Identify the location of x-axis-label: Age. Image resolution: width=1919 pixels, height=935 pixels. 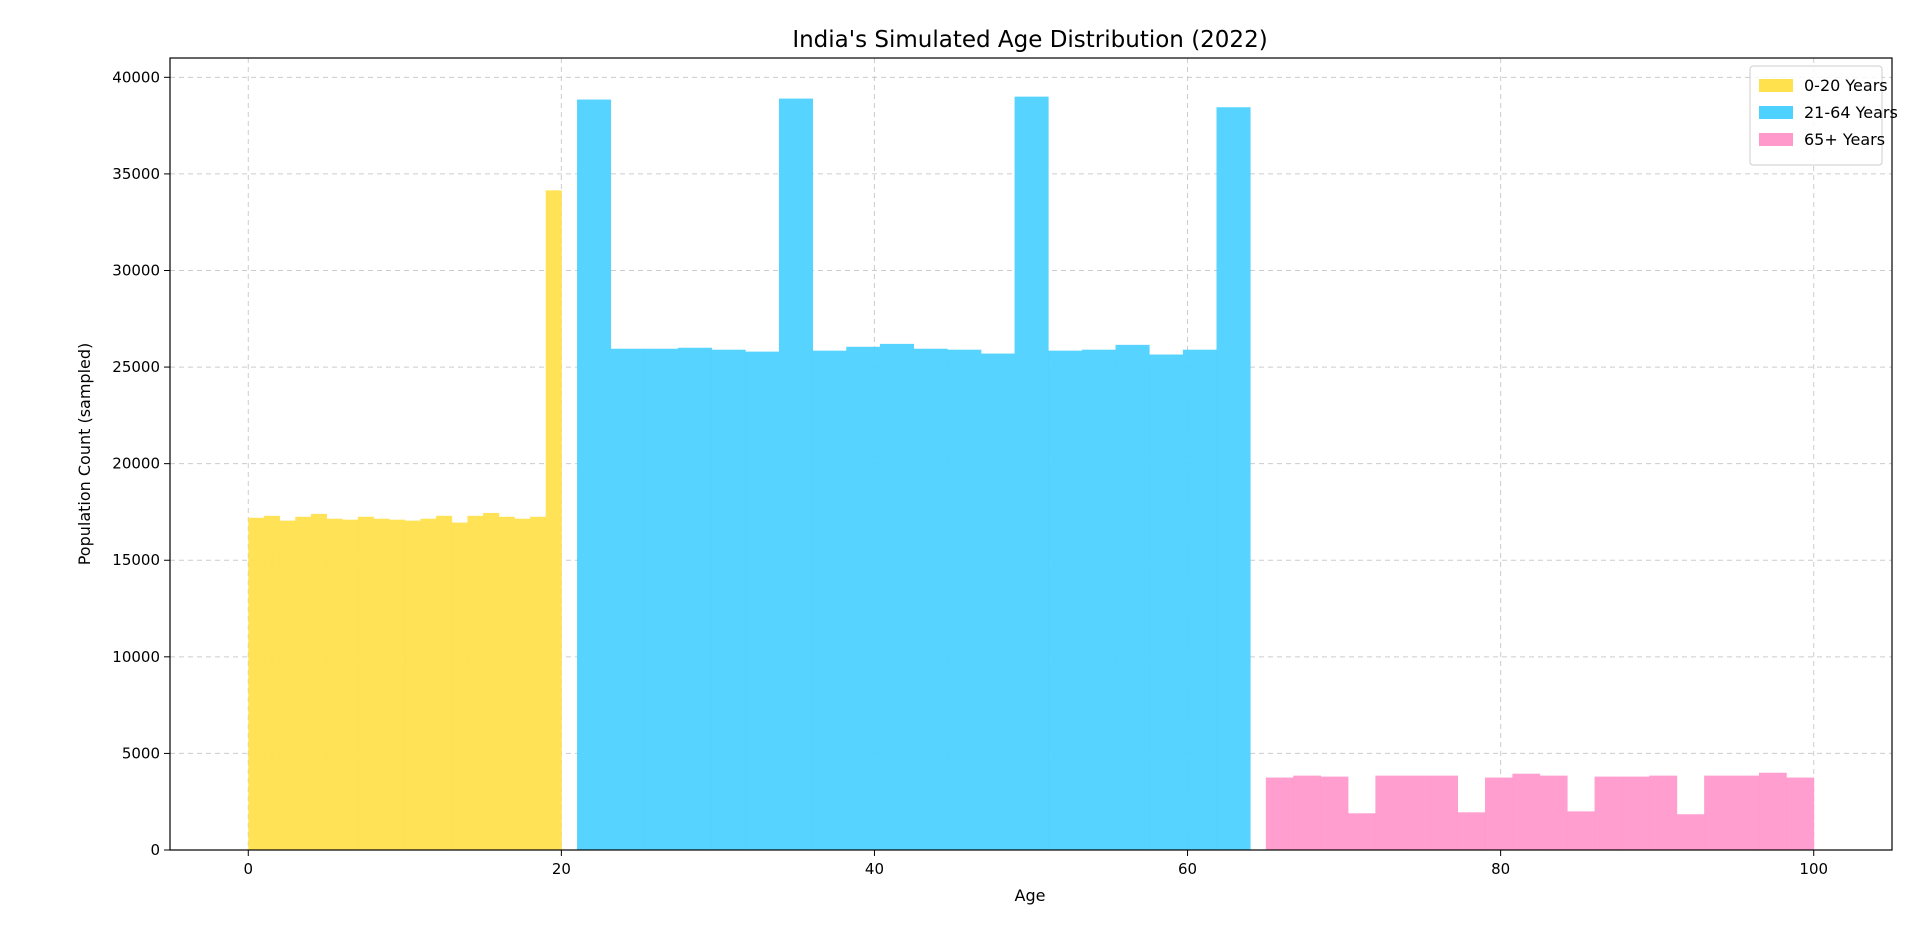
(1030, 895).